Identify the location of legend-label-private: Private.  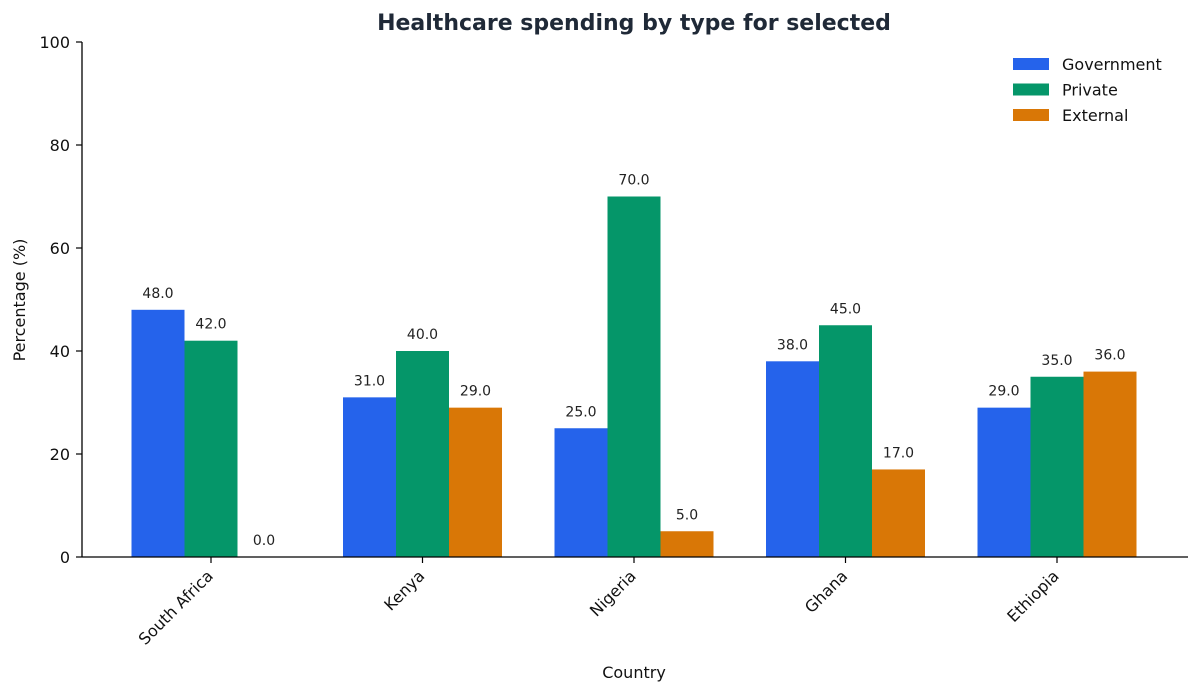
(1090, 90).